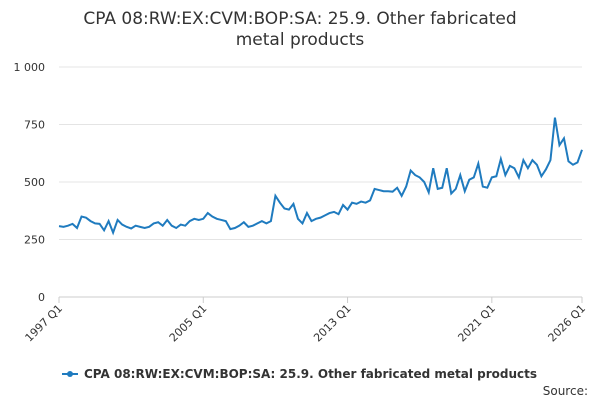 This screenshot has width=600, height=404. Describe the element at coordinates (41, 297) in the screenshot. I see `y-tick-label: 0` at that location.